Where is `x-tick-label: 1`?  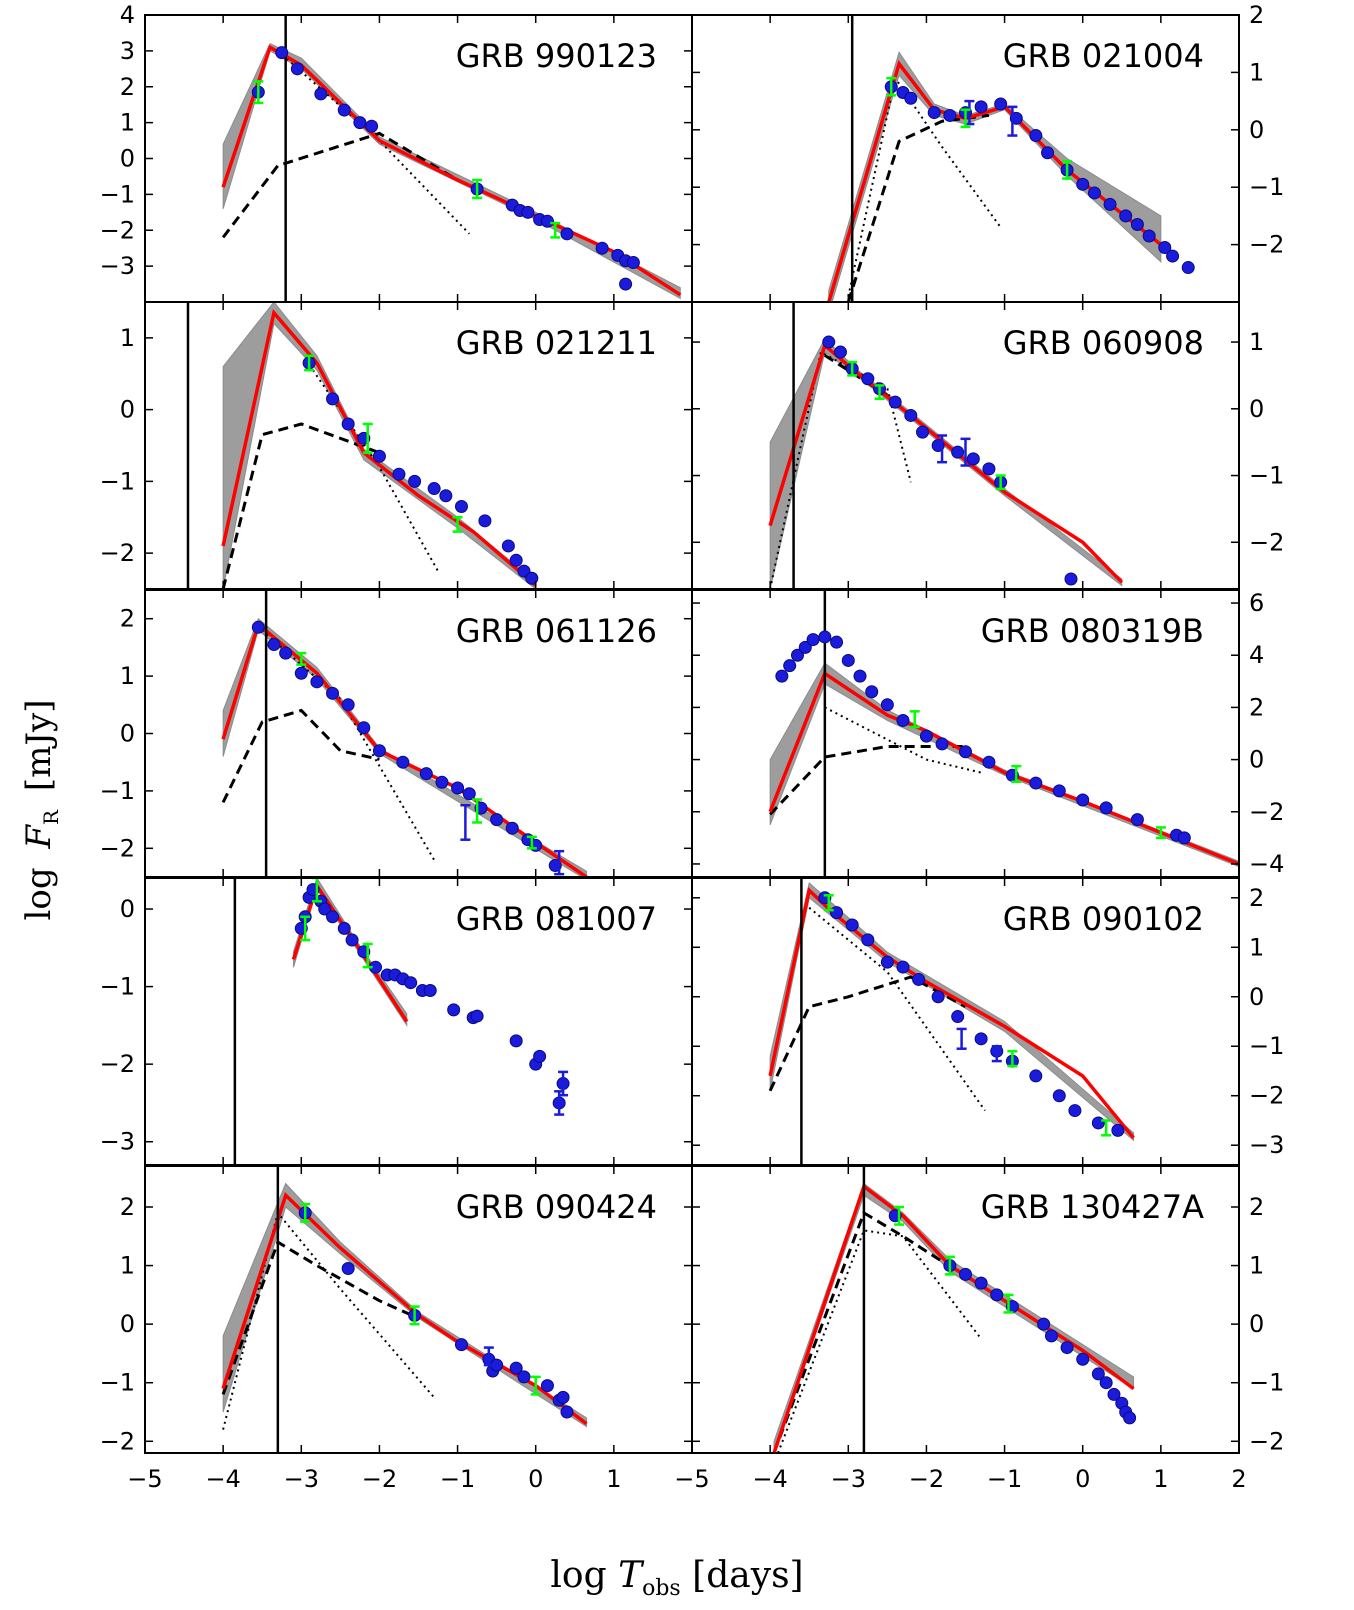 x-tick-label: 1 is located at coordinates (1160, 1479).